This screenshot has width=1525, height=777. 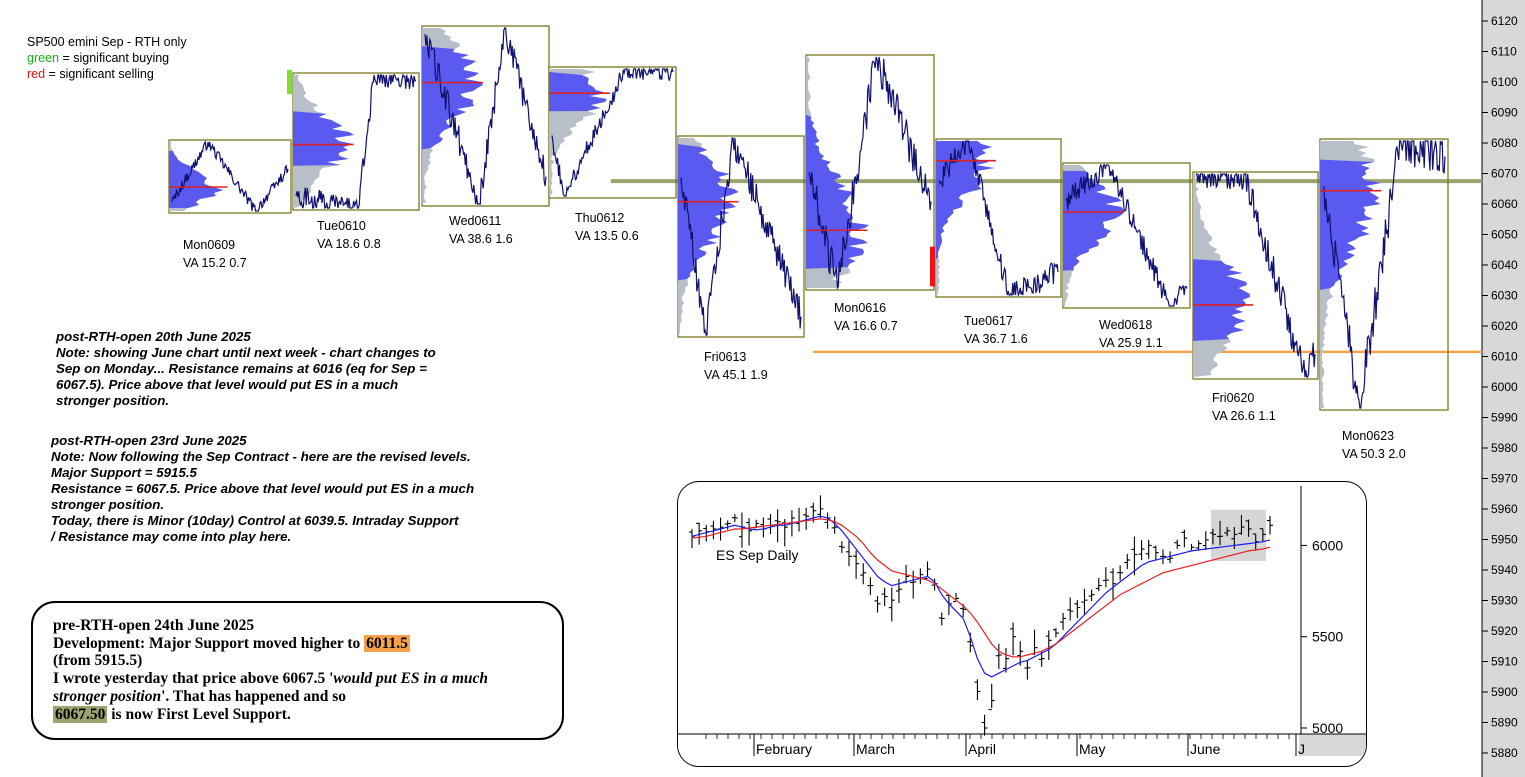 What do you see at coordinates (1504, 418) in the screenshot?
I see `y-tick-label: 5990` at bounding box center [1504, 418].